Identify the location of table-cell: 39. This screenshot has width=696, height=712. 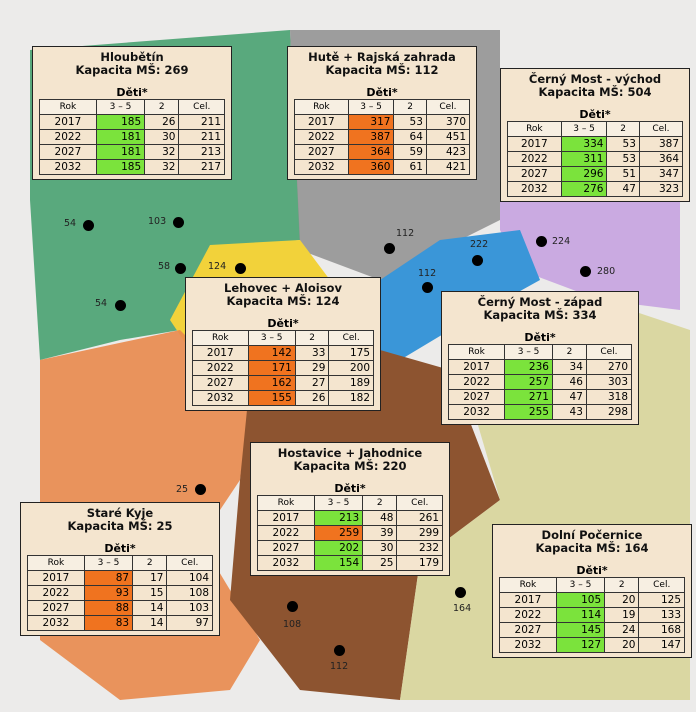
(380, 533).